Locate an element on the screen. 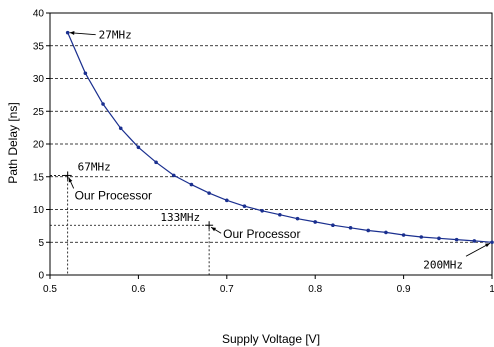 This screenshot has height=347, width=494. annotation-200mhz: 200MHz is located at coordinates (443, 264).